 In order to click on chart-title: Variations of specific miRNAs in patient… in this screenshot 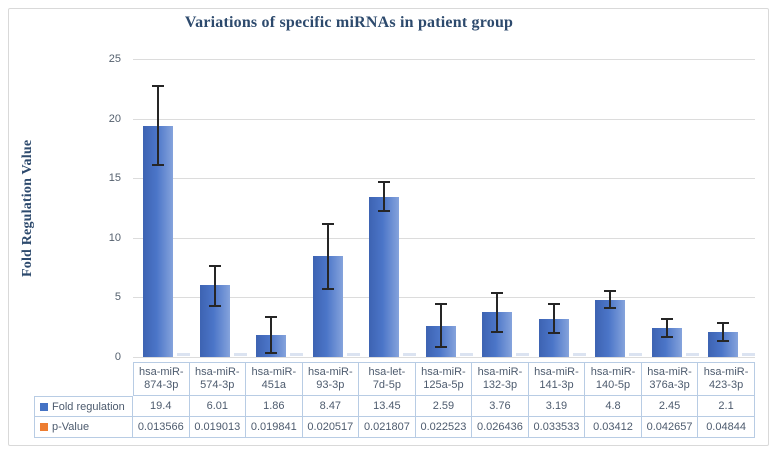, I will do `click(349, 22)`.